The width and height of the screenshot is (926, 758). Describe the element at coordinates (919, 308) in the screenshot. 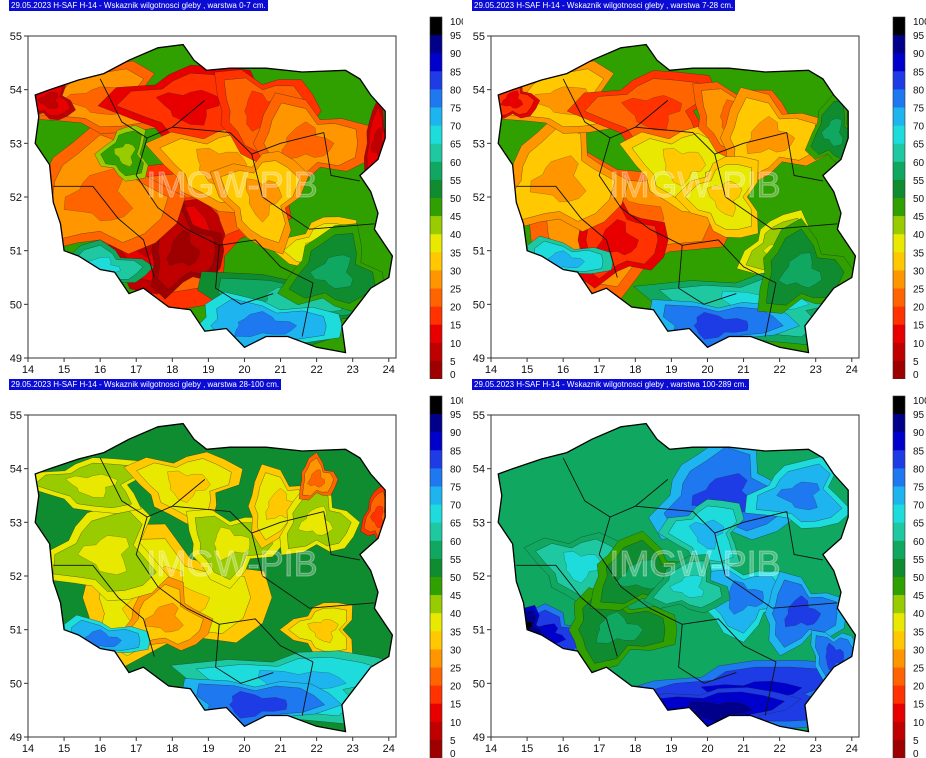

I see `legend-label: 20` at that location.